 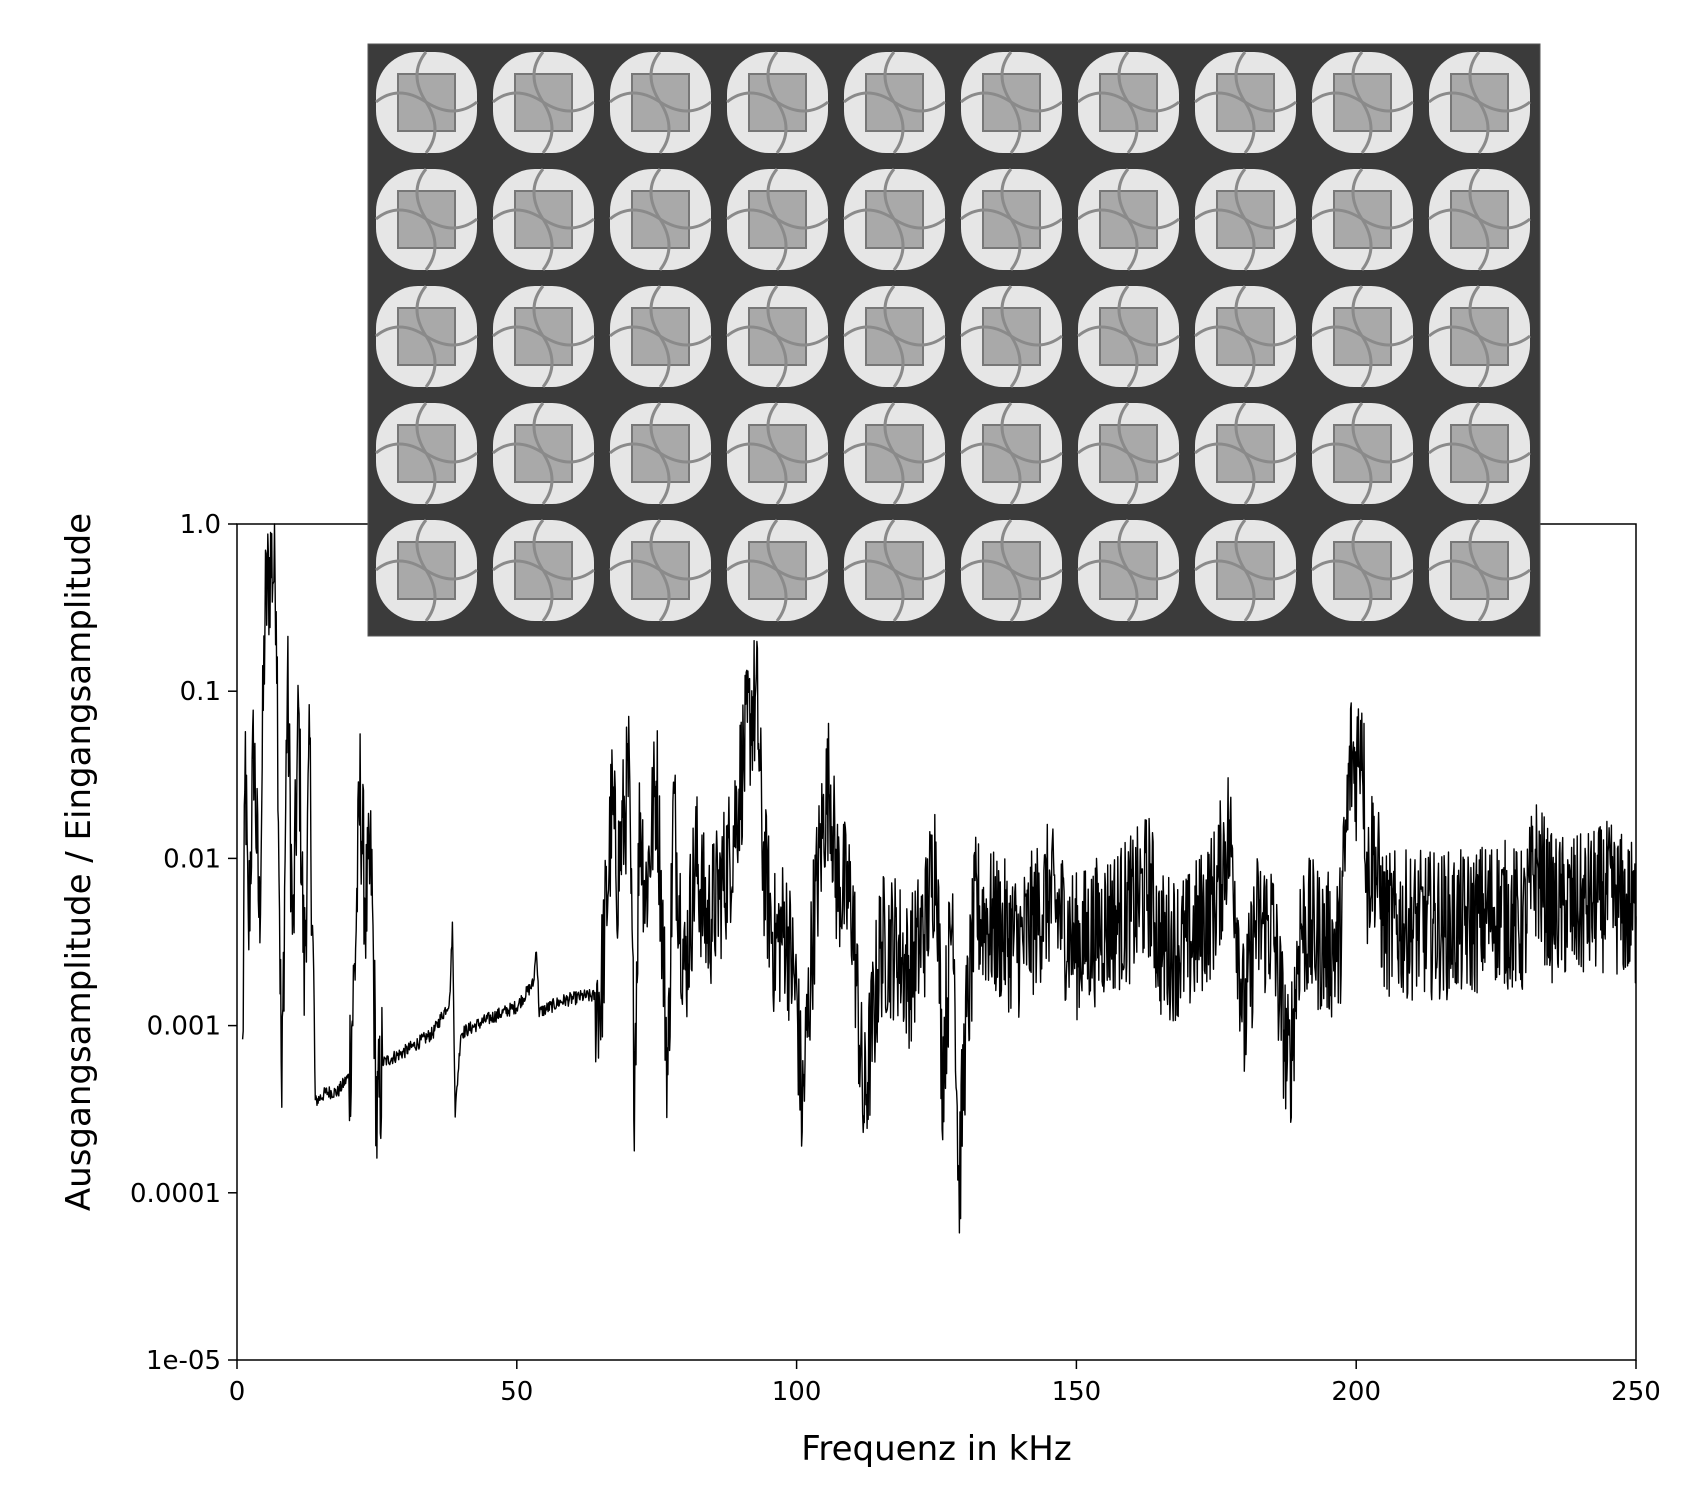 I want to click on x-tick-label: 200, so click(x=1356, y=1392).